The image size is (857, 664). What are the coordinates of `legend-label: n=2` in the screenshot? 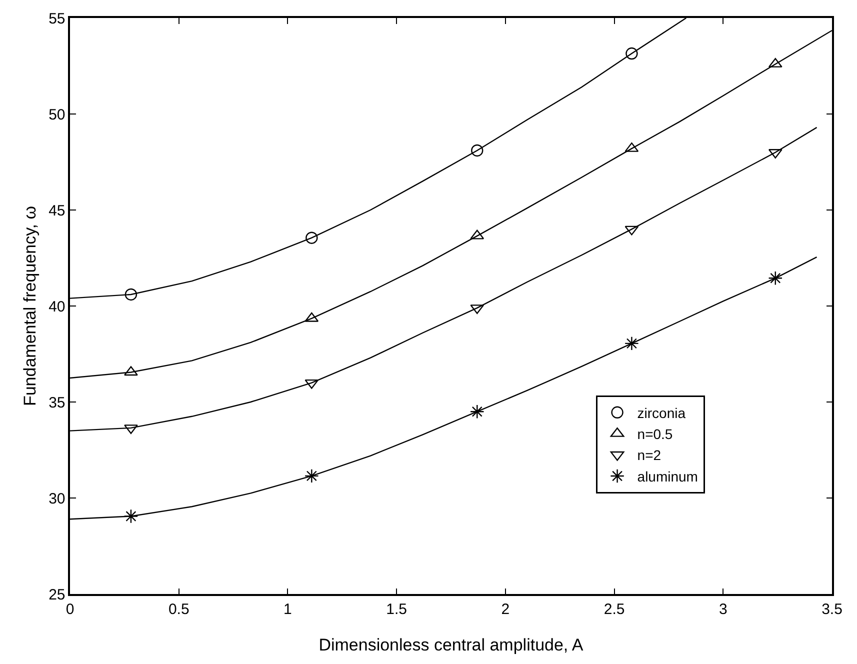 It's located at (649, 455).